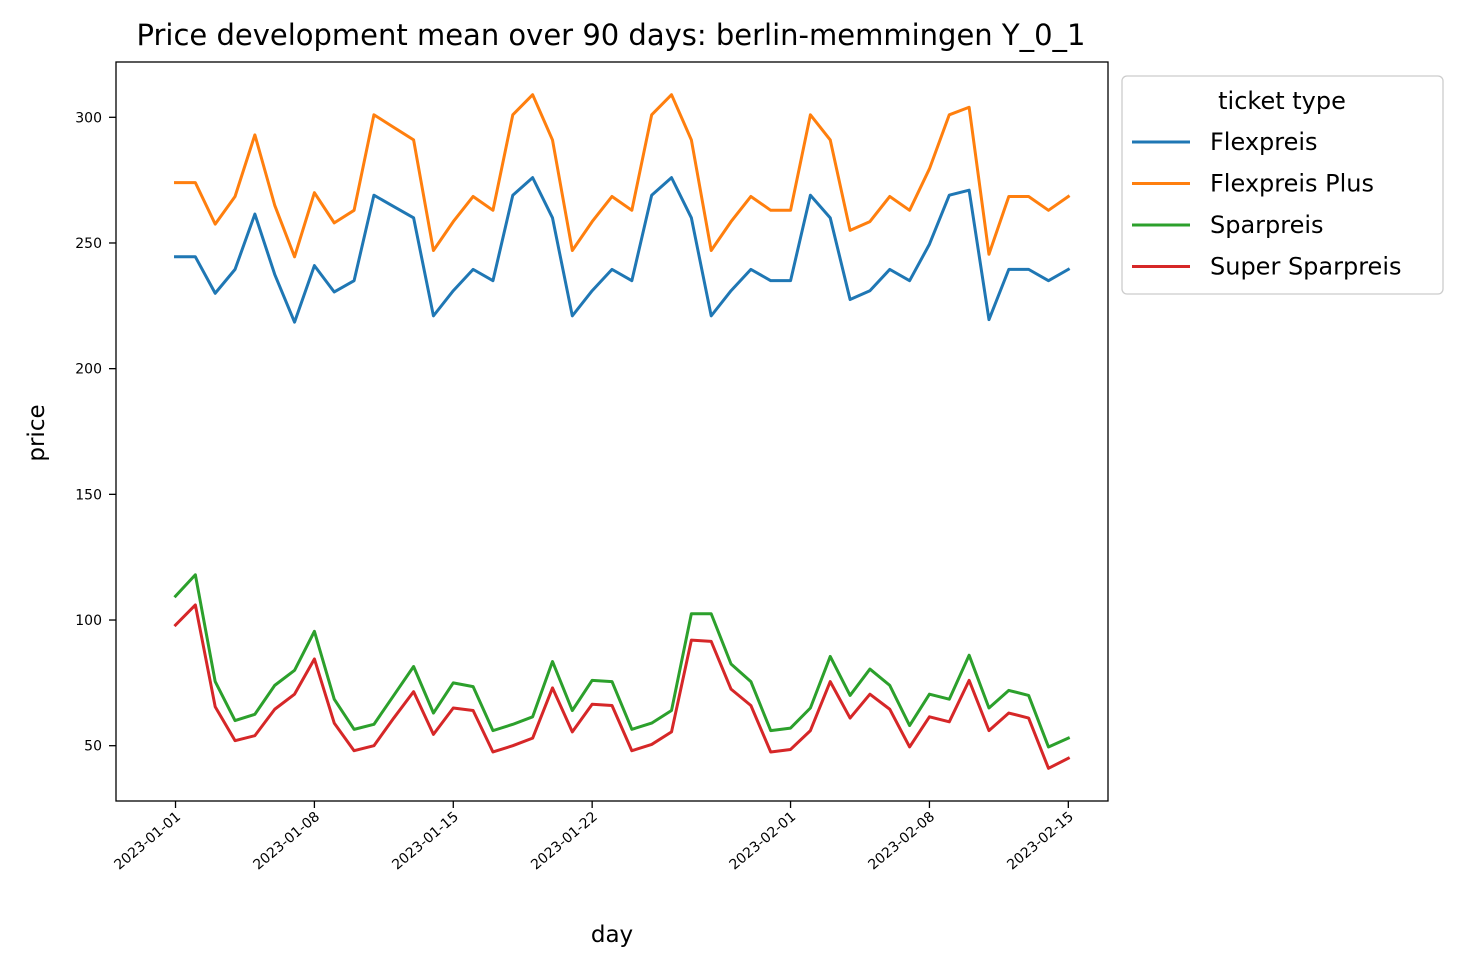 The height and width of the screenshot is (967, 1463). What do you see at coordinates (612, 935) in the screenshot?
I see `x-axis-label: day` at bounding box center [612, 935].